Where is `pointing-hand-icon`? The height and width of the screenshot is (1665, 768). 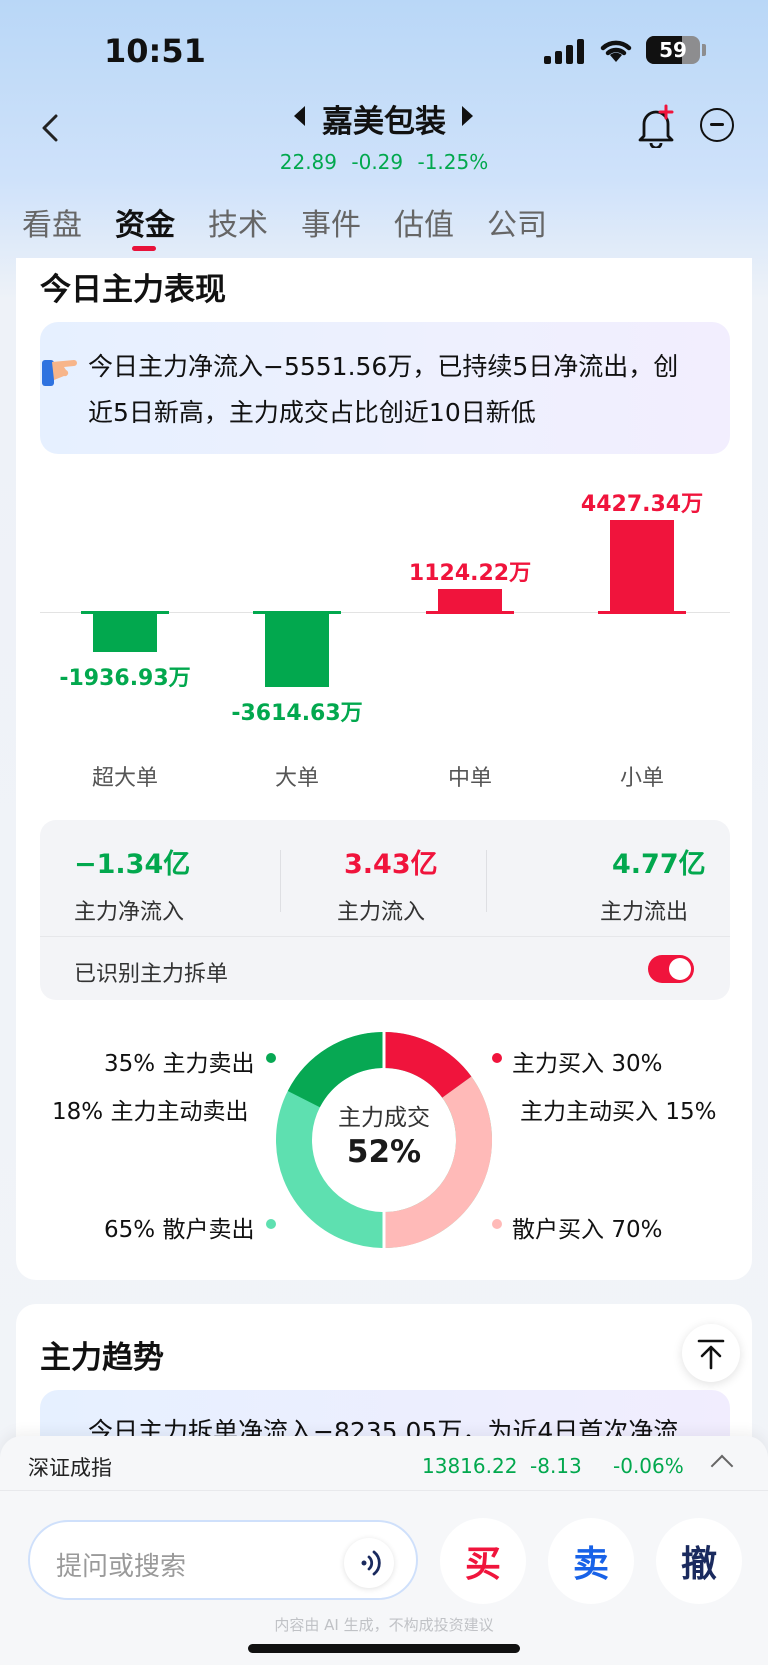 pointing-hand-icon is located at coordinates (59, 373).